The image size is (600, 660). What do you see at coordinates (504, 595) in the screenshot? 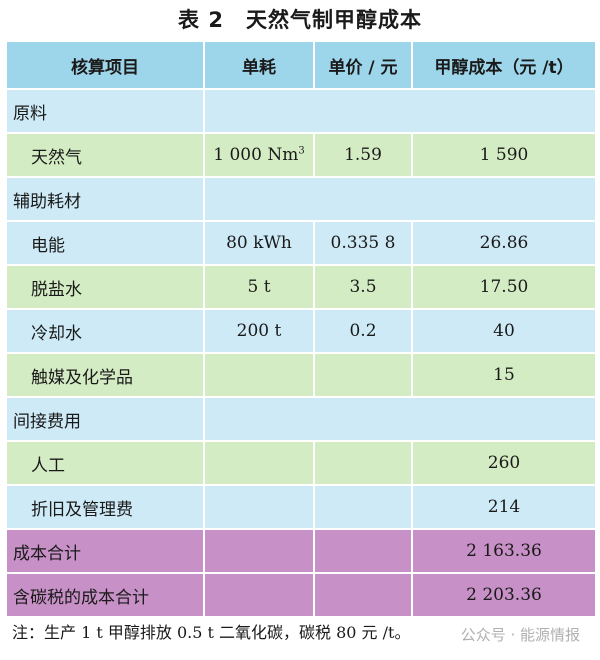
I see `total-cost-cell: 2 203.36` at bounding box center [504, 595].